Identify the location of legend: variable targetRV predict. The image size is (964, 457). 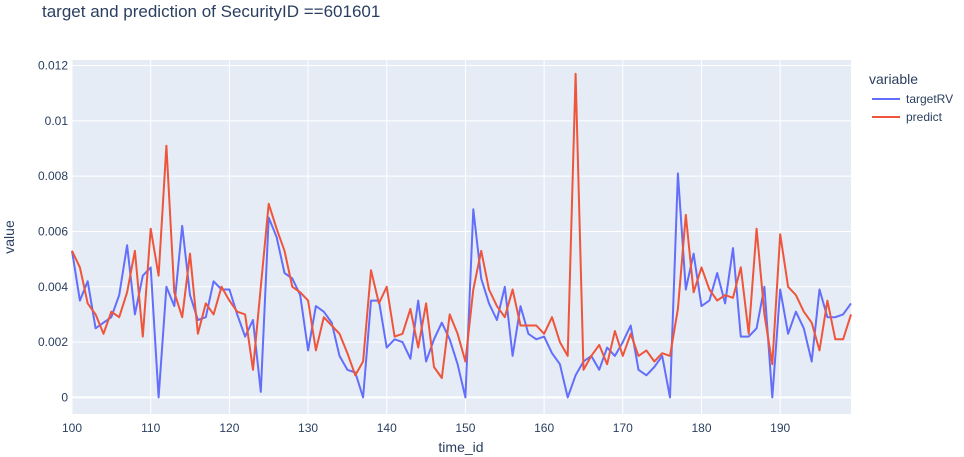
(911, 97).